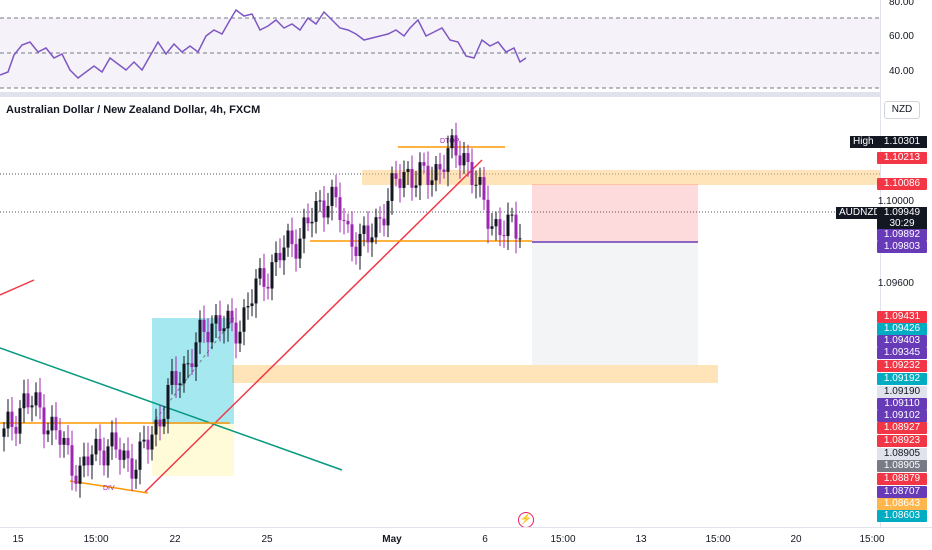 The width and height of the screenshot is (932, 550). Describe the element at coordinates (902, 213) in the screenshot. I see `last-price-tag: 1.09949` at that location.